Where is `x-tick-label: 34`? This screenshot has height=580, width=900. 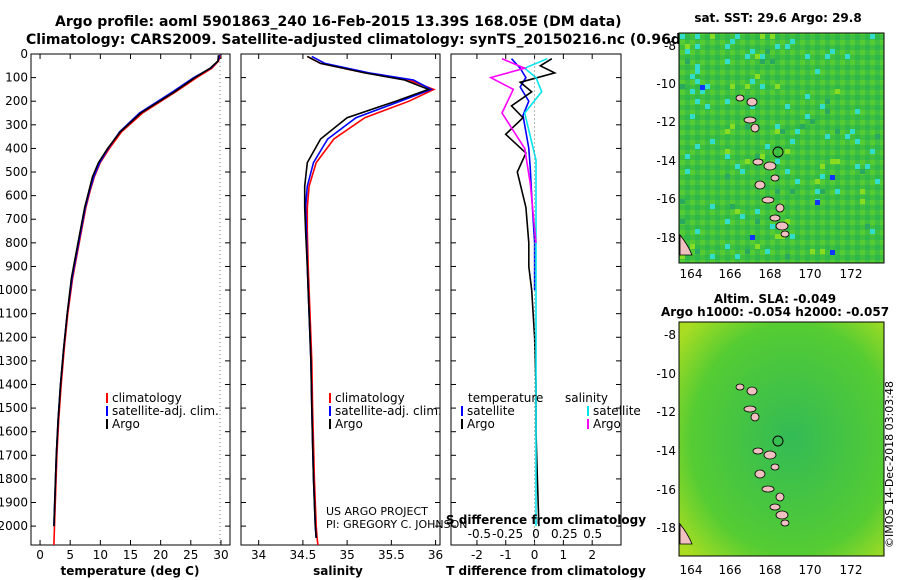 x-tick-label: 34 is located at coordinates (258, 555).